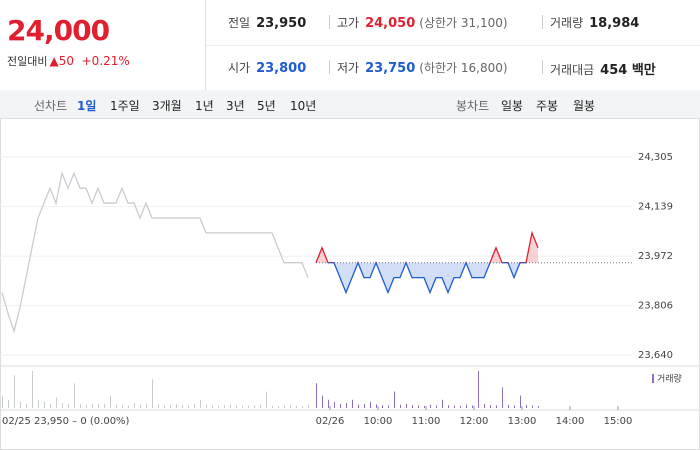 The image size is (700, 450). What do you see at coordinates (655, 206) in the screenshot?
I see `y-tick-label: 24,139` at bounding box center [655, 206].